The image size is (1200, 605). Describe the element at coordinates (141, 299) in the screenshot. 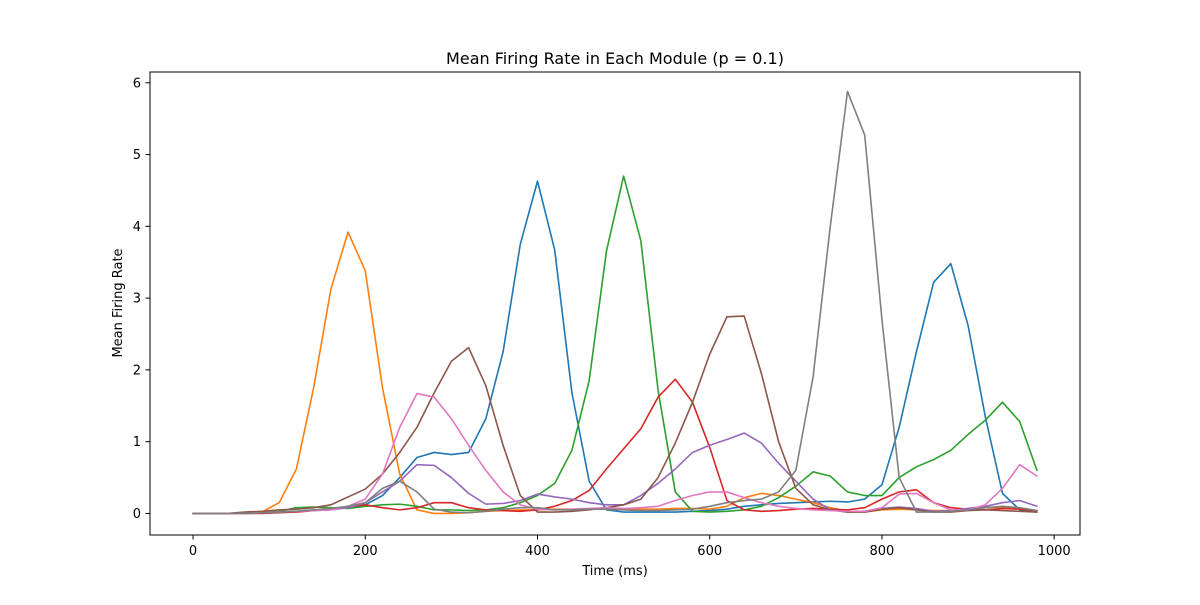

I see `y-axis: 0 1 2 3 4 5 6` at that location.